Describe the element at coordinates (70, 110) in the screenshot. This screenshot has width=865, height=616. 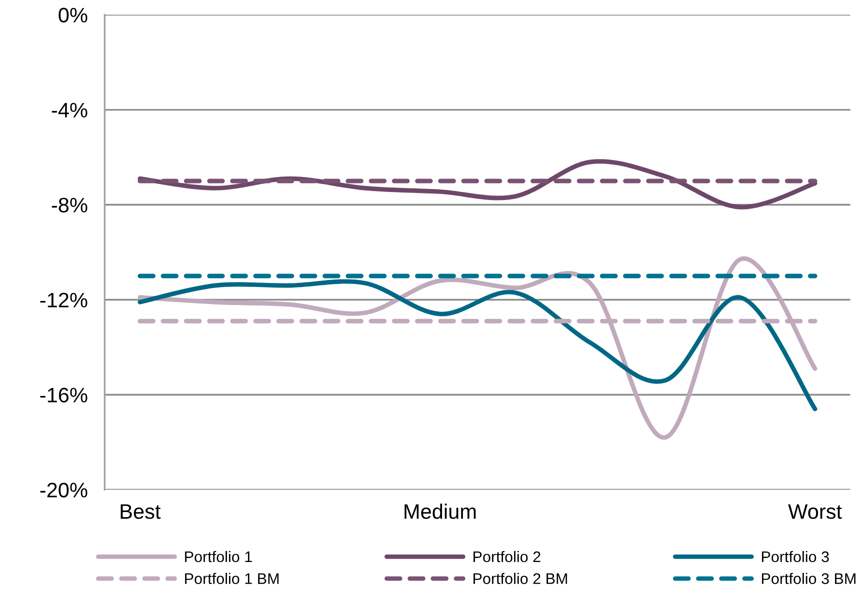
I see `y-tick-label: -4%` at that location.